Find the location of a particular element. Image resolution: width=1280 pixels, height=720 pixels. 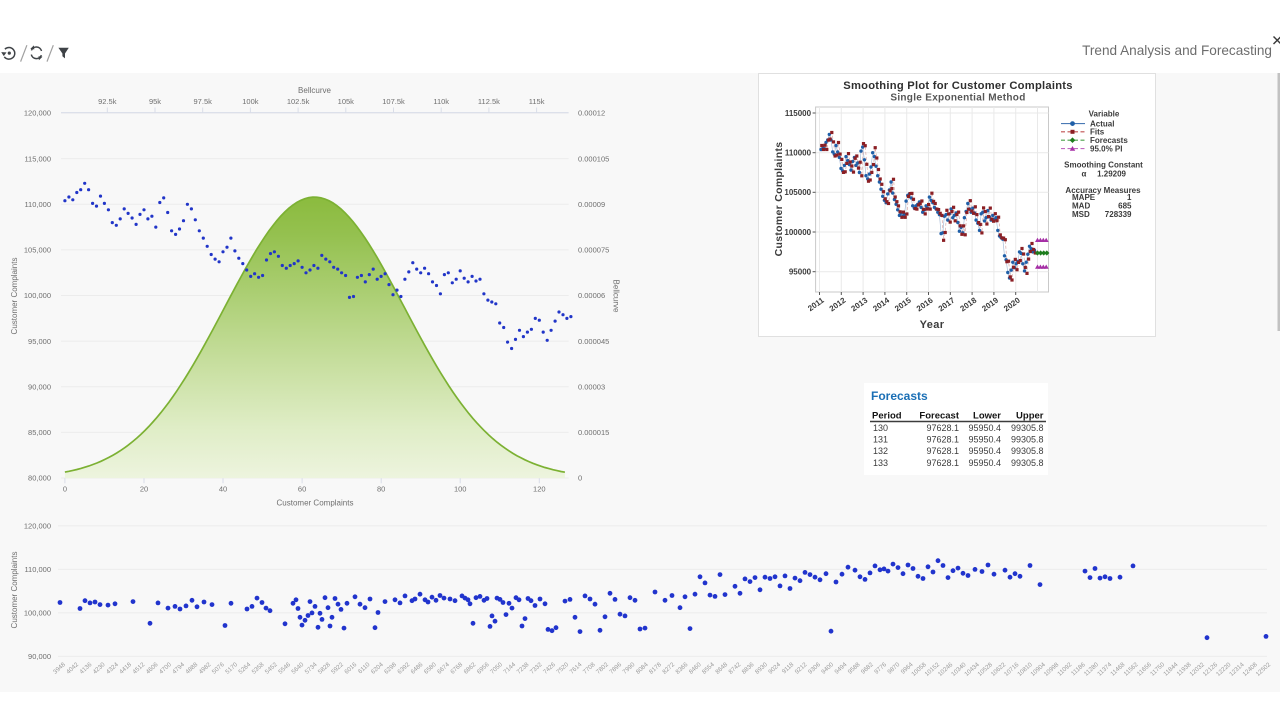

svg-text: 95000 is located at coordinates (800, 272).